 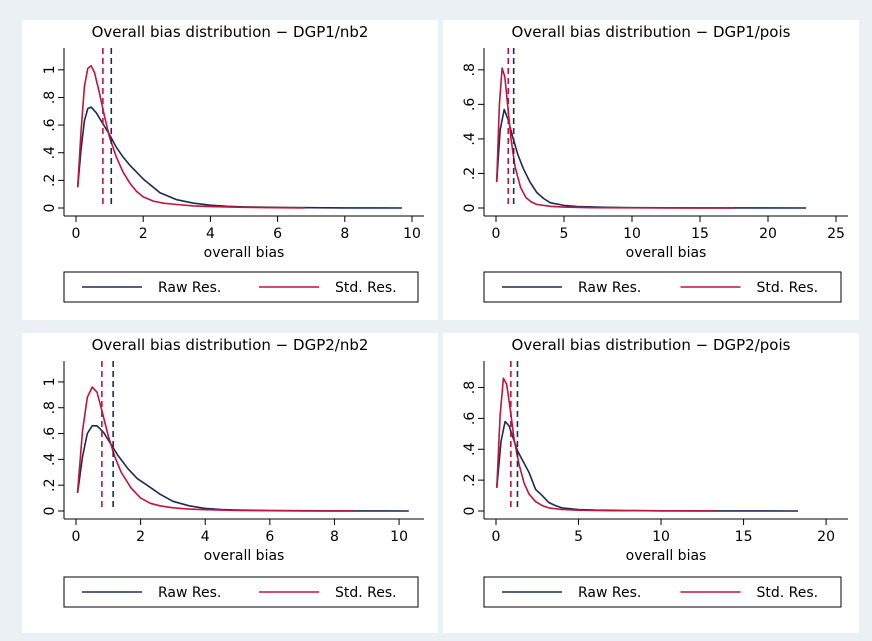 I want to click on chart-title: Overall bias distribution − DGP1/pois, so click(x=651, y=32).